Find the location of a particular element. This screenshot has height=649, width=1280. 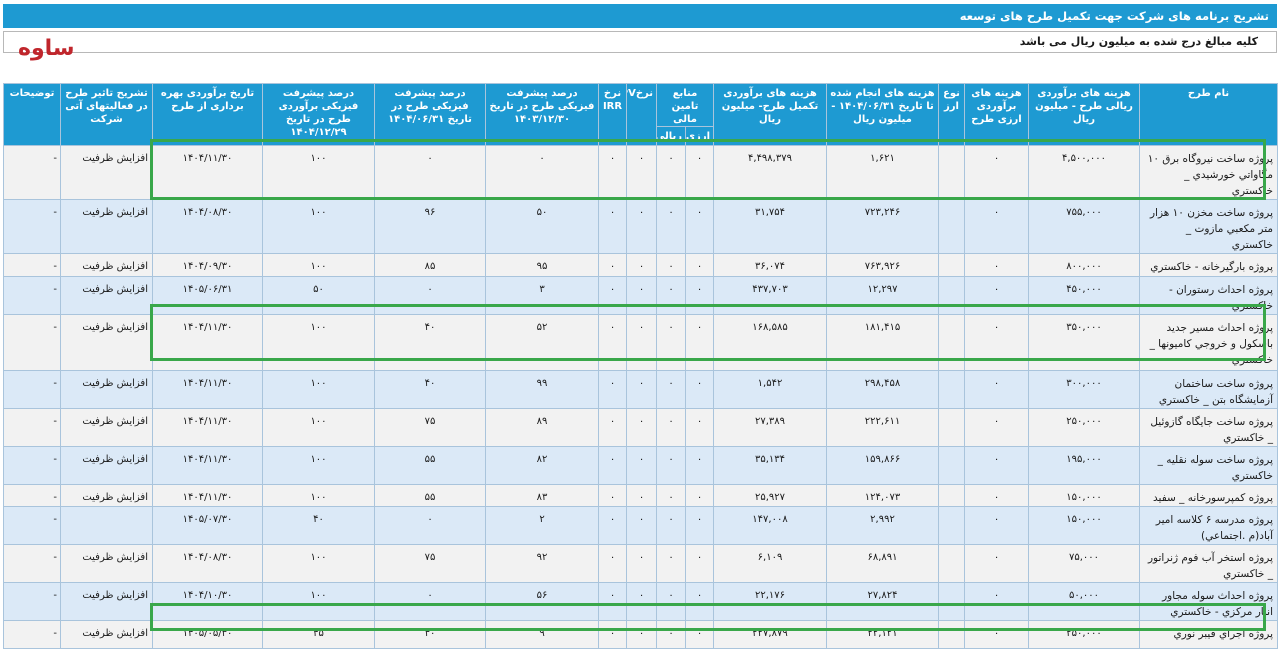

cell-to-complete: ۴۳۷,۷۰۳ is located at coordinates (770, 295).